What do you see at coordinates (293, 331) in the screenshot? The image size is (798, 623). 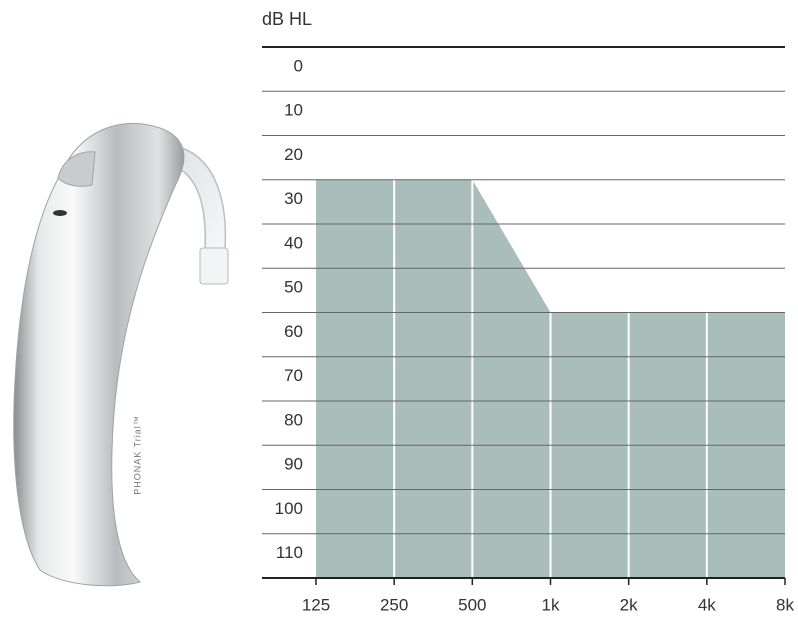 I see `y-tick-label: 60` at bounding box center [293, 331].